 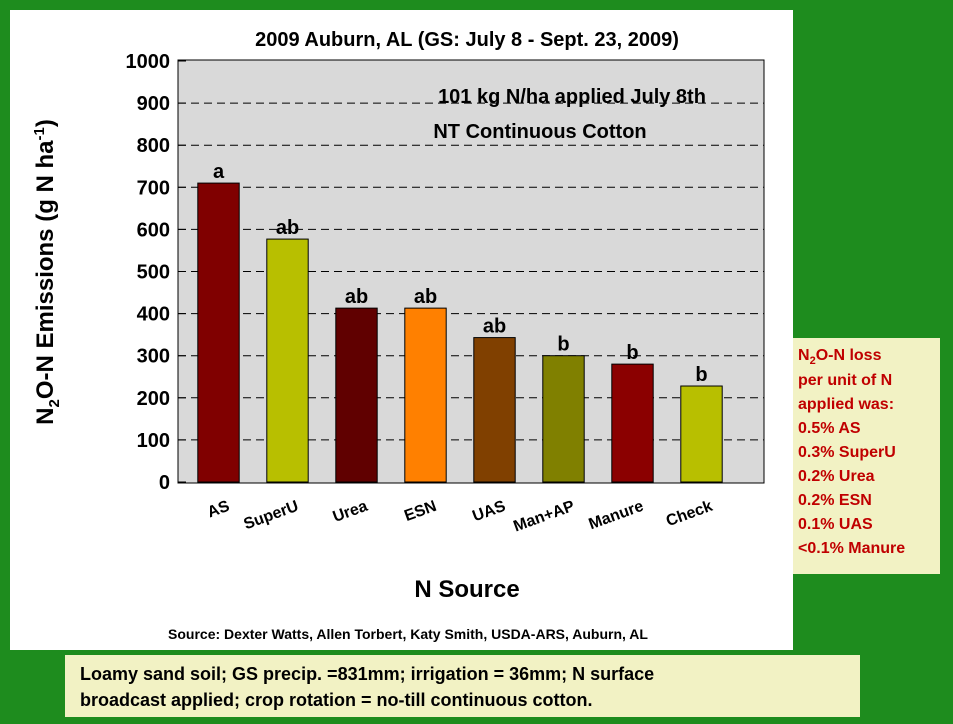 I want to click on side-part: O-N loss, so click(x=849, y=355).